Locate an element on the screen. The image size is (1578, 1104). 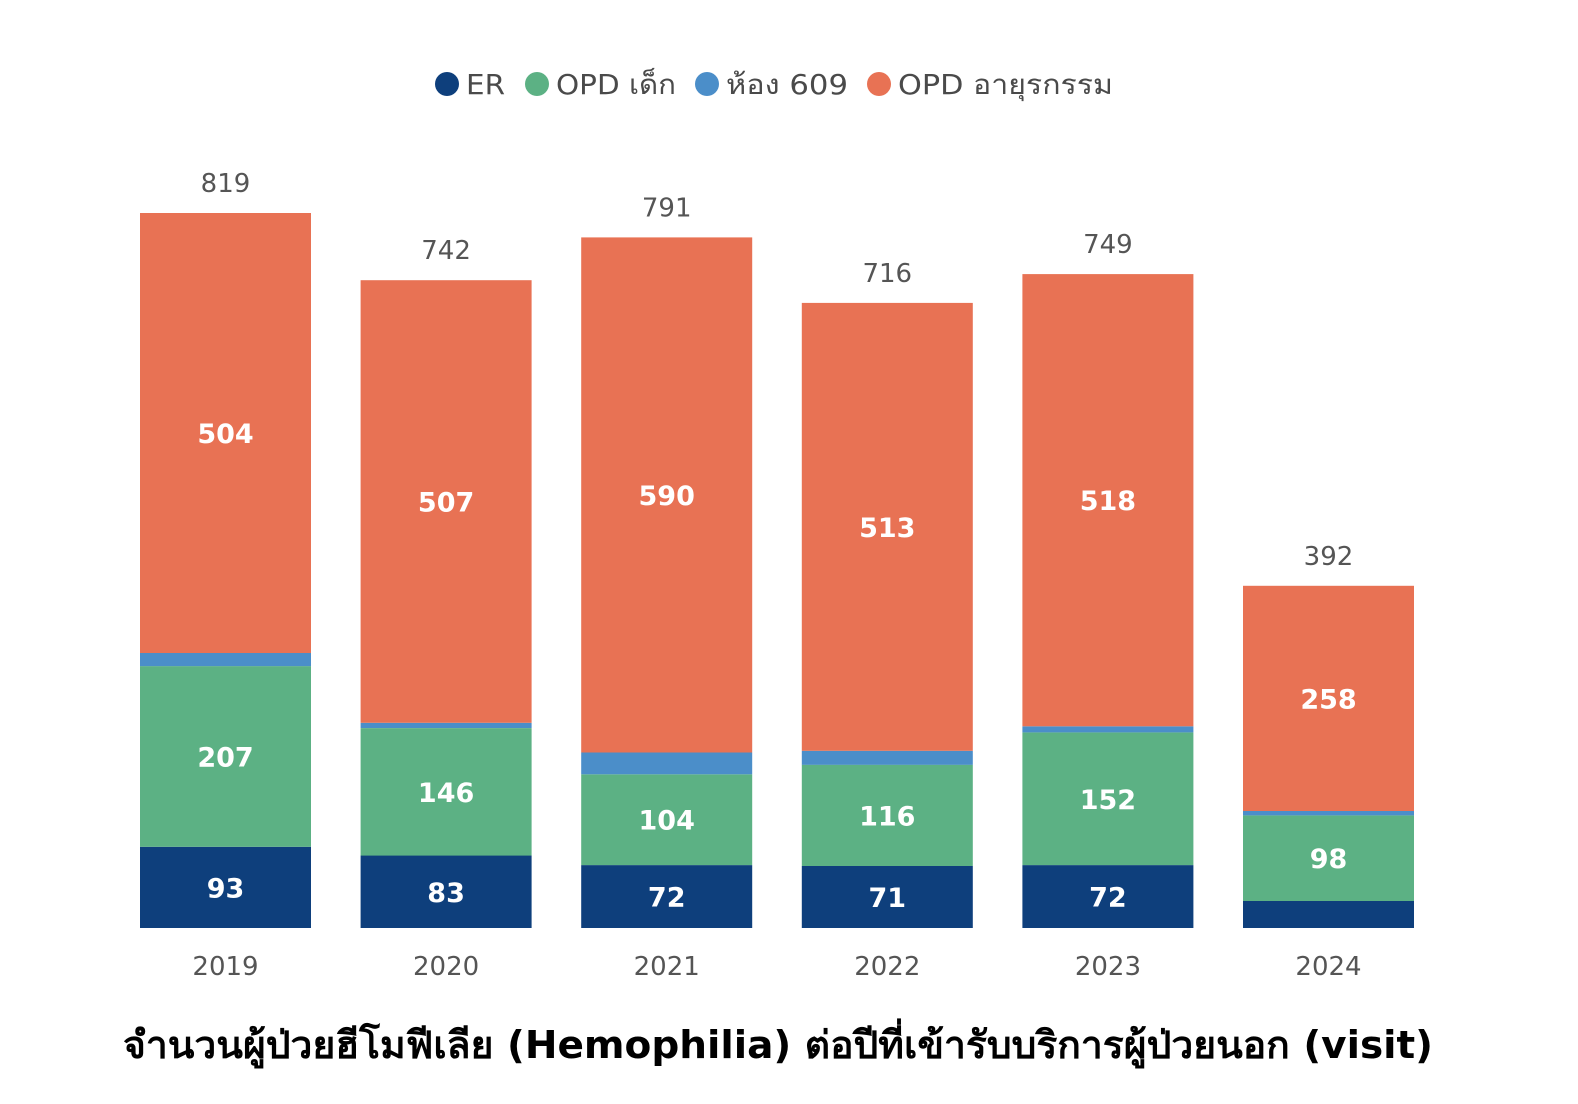
bar-segment-er-2021 is located at coordinates (667, 896).